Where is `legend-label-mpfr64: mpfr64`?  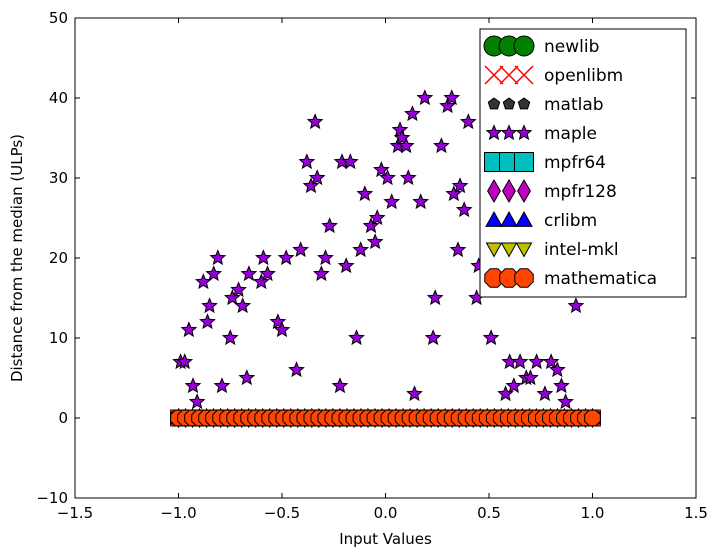
legend-label-mpfr64: mpfr64 is located at coordinates (575, 163).